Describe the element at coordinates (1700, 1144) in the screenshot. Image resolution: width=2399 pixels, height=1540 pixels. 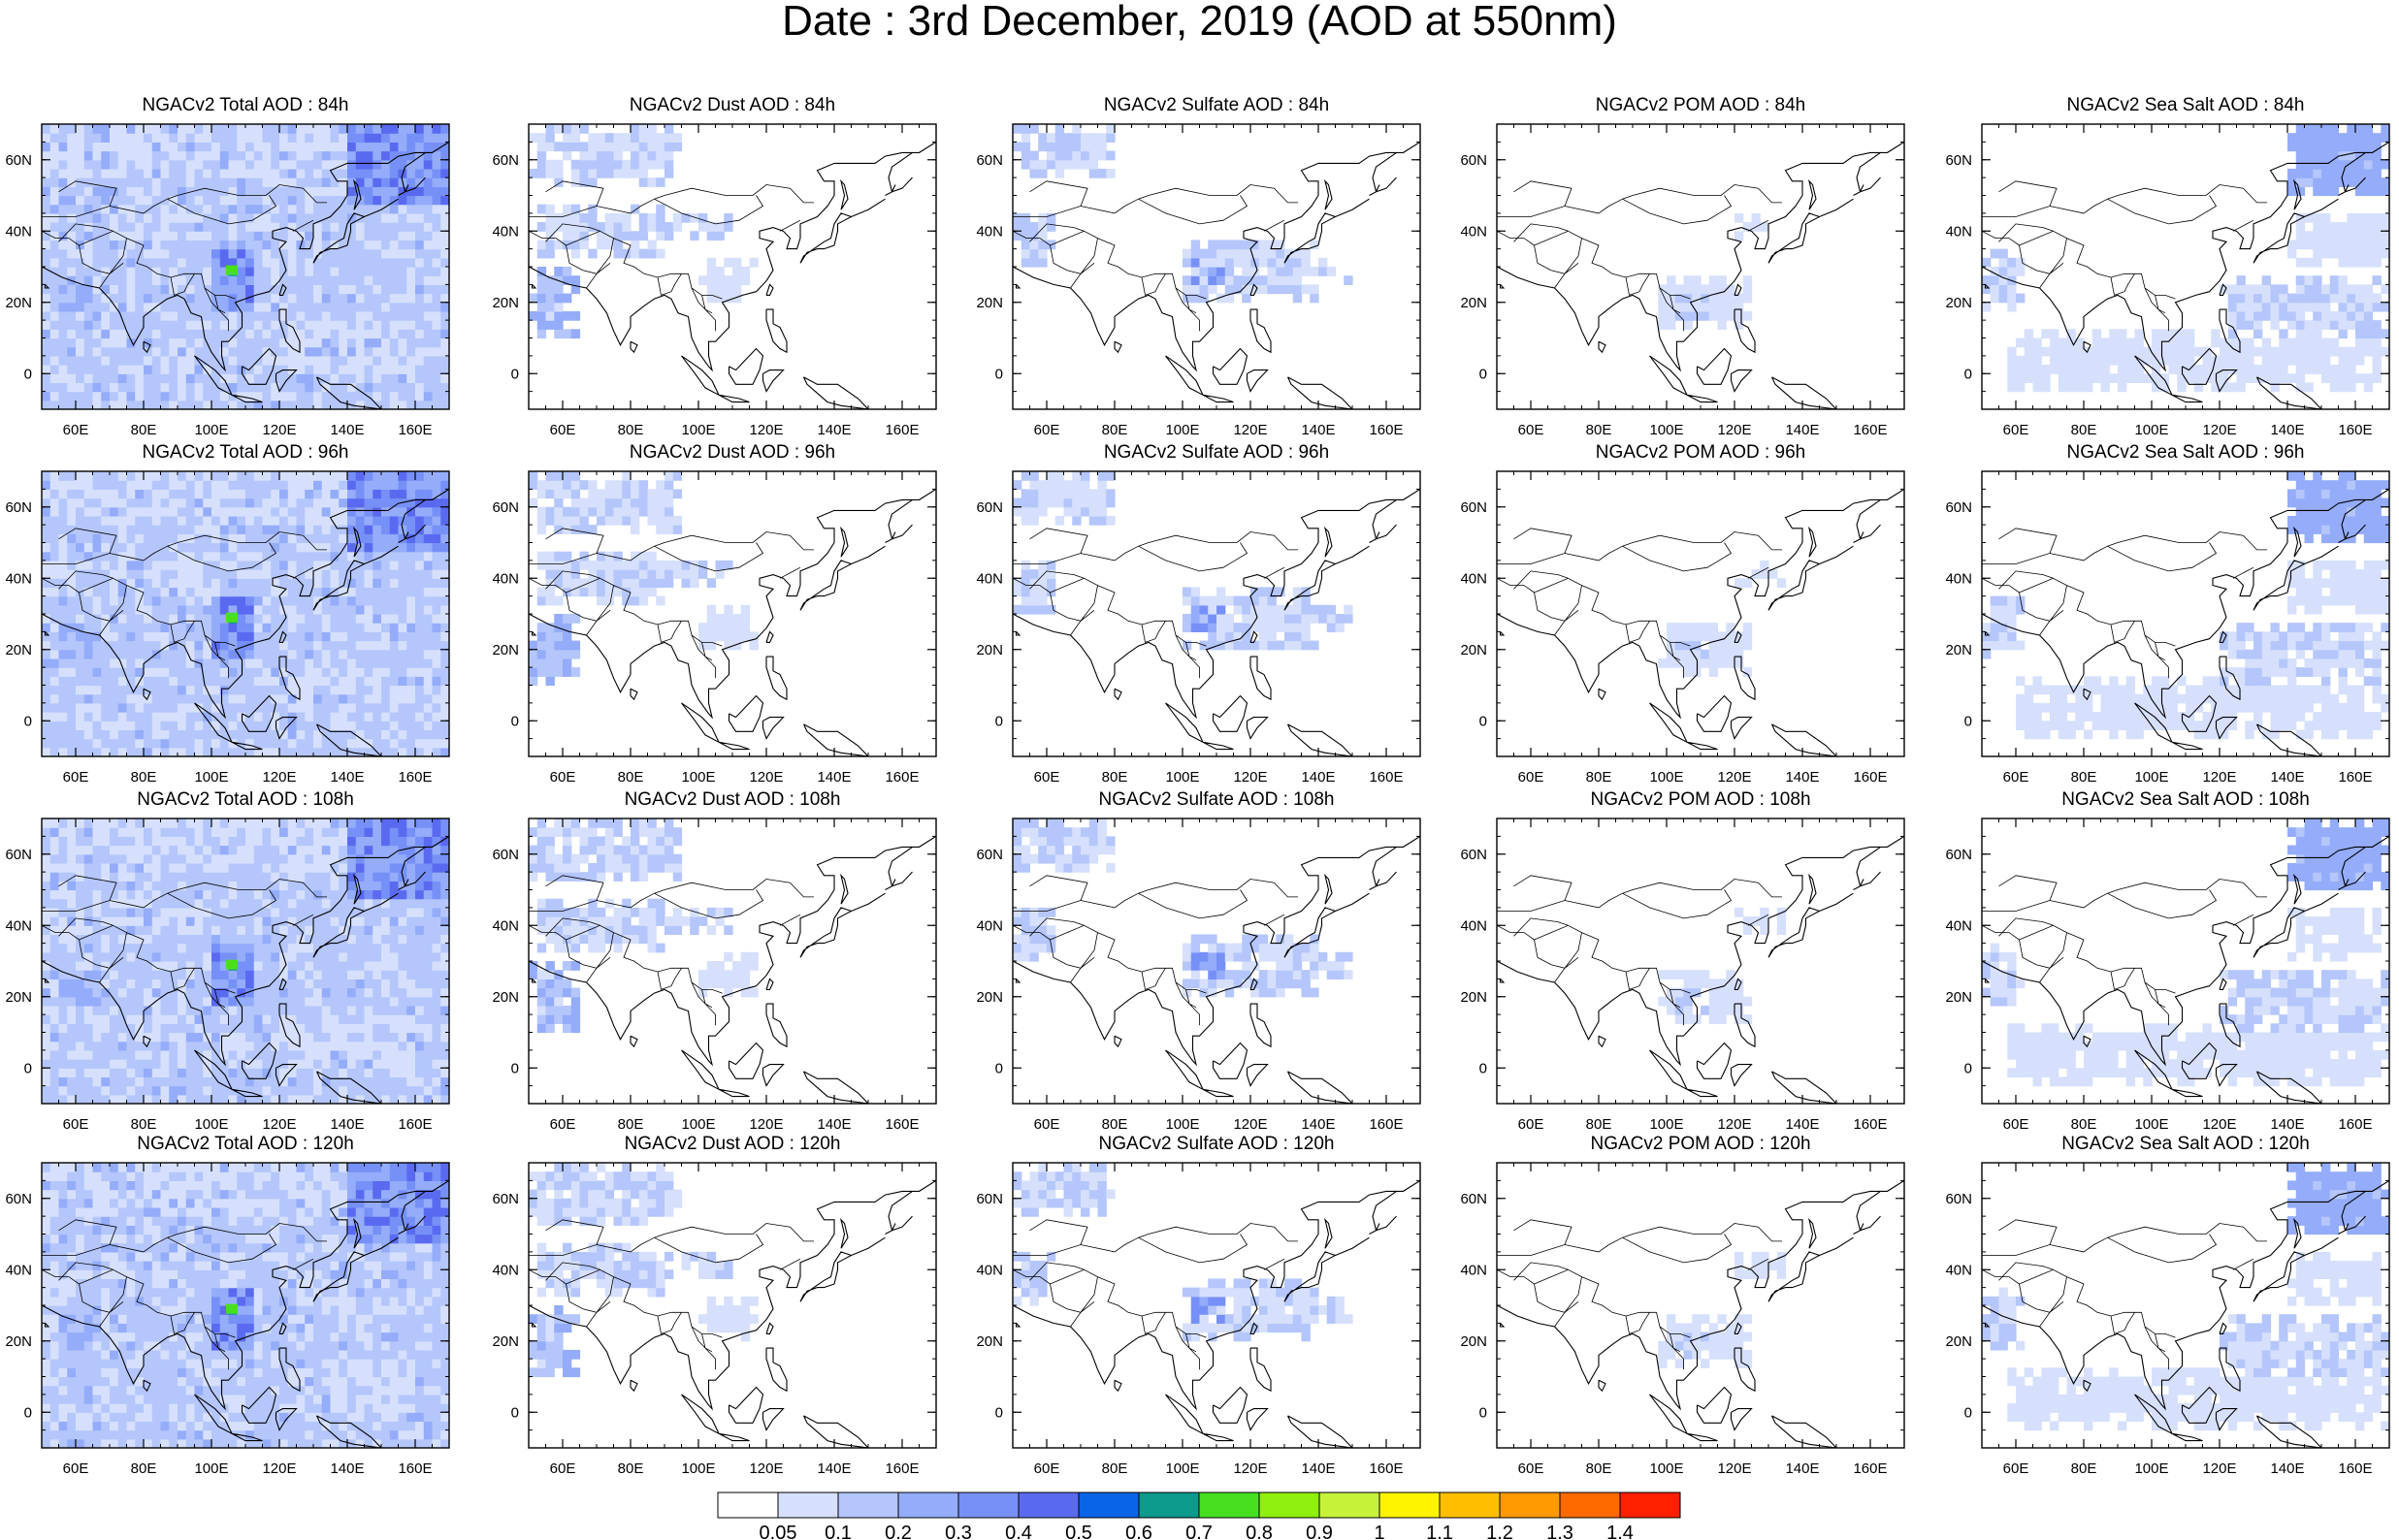
I see `panel-title: NGACv2 POM AOD : 120h` at that location.